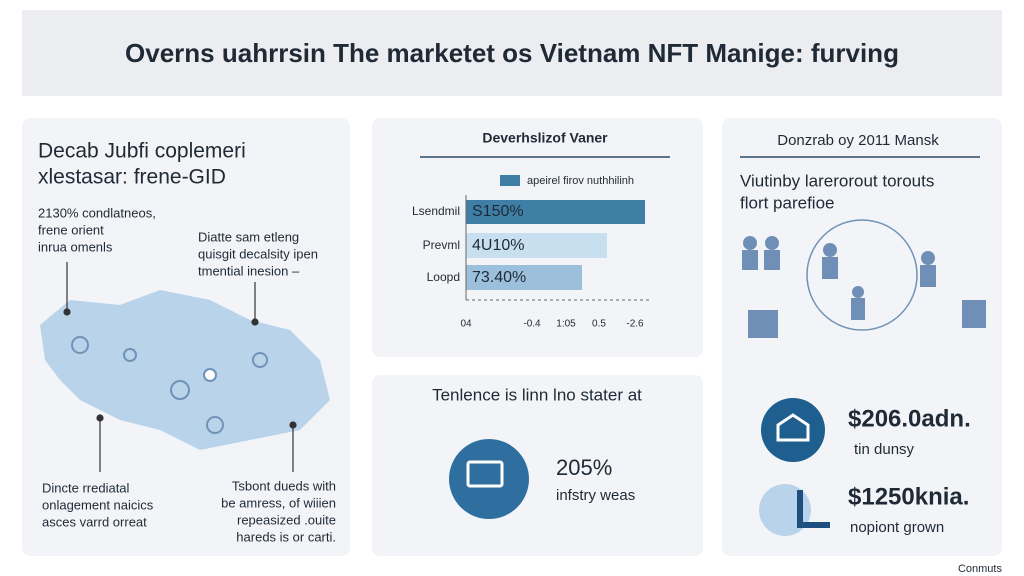 The width and height of the screenshot is (1024, 576). Describe the element at coordinates (97, 212) in the screenshot. I see `annotation-line: 2130% condlatneos,` at that location.